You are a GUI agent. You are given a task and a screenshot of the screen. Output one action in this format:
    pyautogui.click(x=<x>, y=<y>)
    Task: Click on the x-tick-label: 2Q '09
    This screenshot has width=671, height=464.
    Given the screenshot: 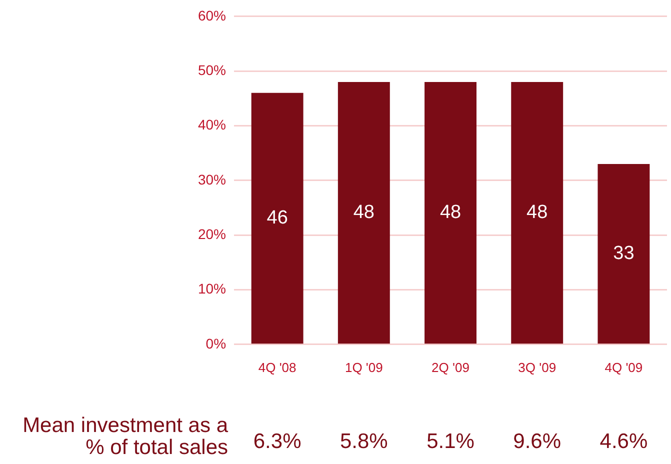 What is the action you would take?
    pyautogui.click(x=451, y=367)
    